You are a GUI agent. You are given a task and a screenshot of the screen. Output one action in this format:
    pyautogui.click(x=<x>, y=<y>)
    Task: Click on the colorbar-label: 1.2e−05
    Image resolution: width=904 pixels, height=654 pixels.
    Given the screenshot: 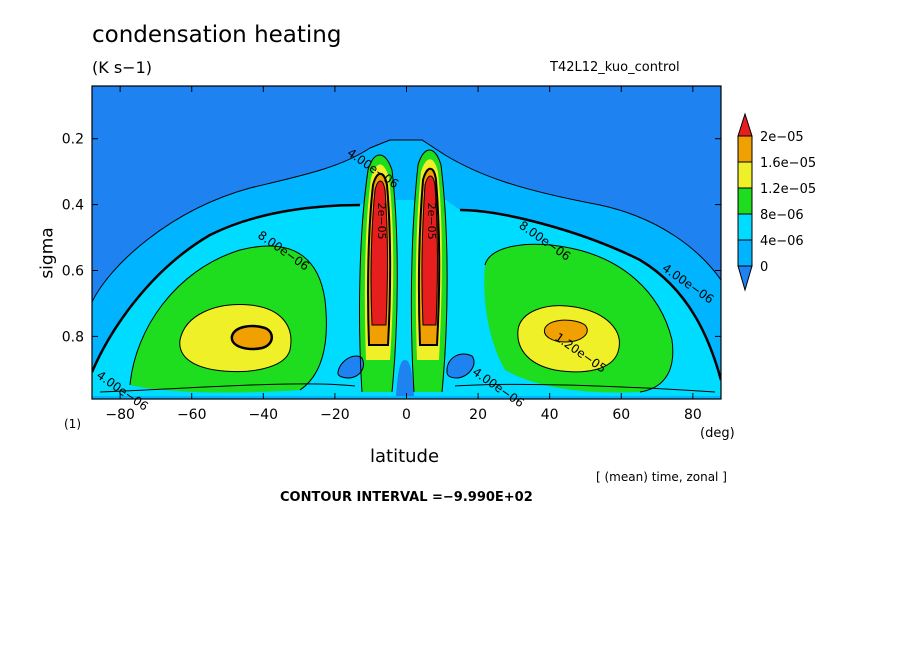 What is the action you would take?
    pyautogui.click(x=788, y=189)
    